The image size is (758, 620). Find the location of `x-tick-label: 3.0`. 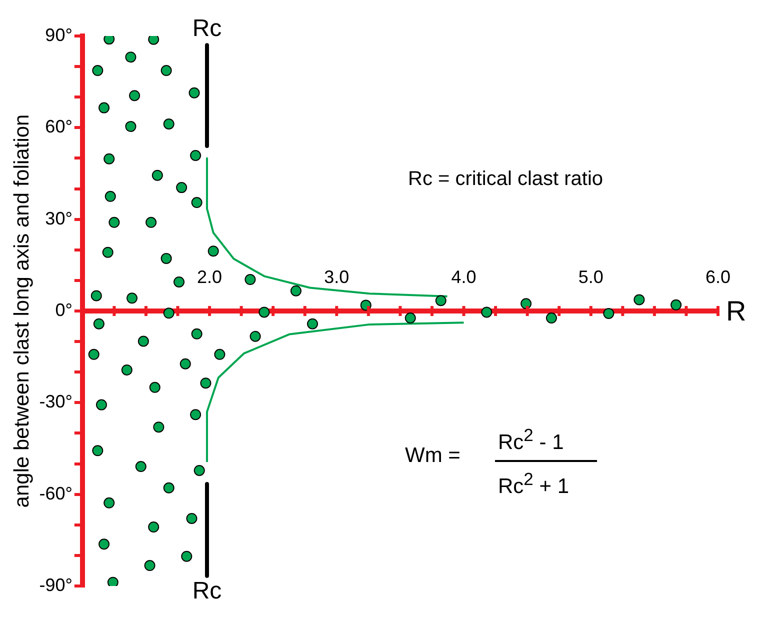

x-tick-label: 3.0 is located at coordinates (337, 276).